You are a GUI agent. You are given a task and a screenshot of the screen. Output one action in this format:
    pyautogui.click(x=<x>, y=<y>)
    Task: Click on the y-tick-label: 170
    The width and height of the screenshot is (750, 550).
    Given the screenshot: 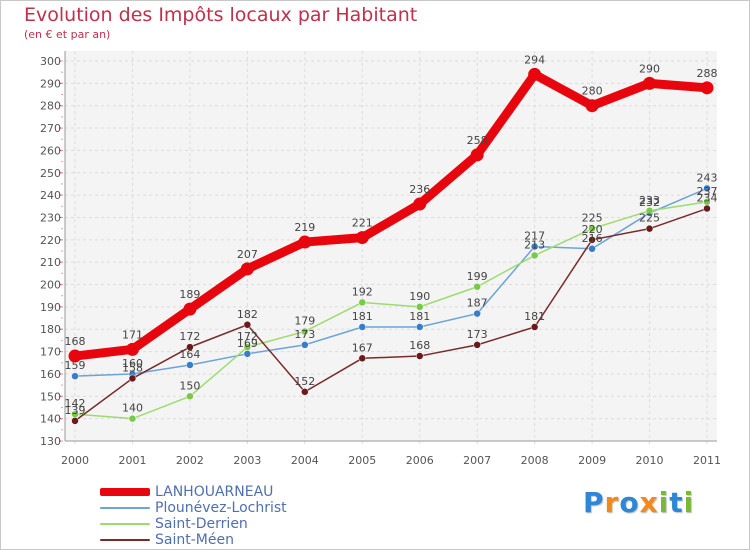 What is the action you would take?
    pyautogui.click(x=50, y=352)
    